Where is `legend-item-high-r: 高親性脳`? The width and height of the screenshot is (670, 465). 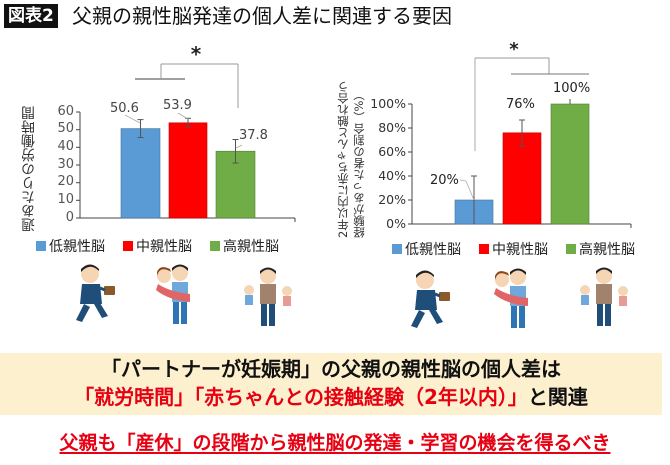 legend-item-high-r: 高親性脳 is located at coordinates (600, 249).